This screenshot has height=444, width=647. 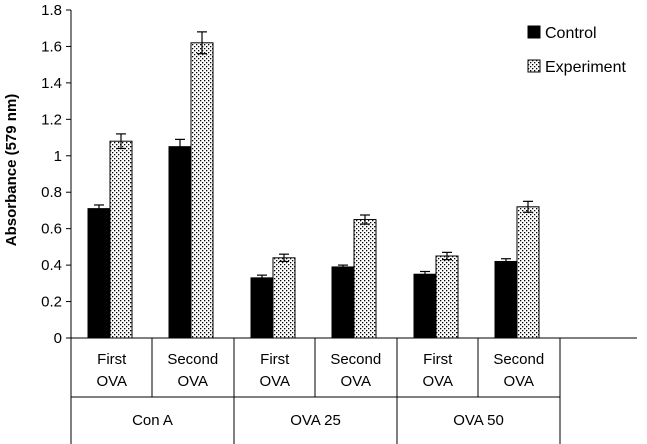 What do you see at coordinates (576, 50) in the screenshot?
I see `legend: Control Experiment` at bounding box center [576, 50].